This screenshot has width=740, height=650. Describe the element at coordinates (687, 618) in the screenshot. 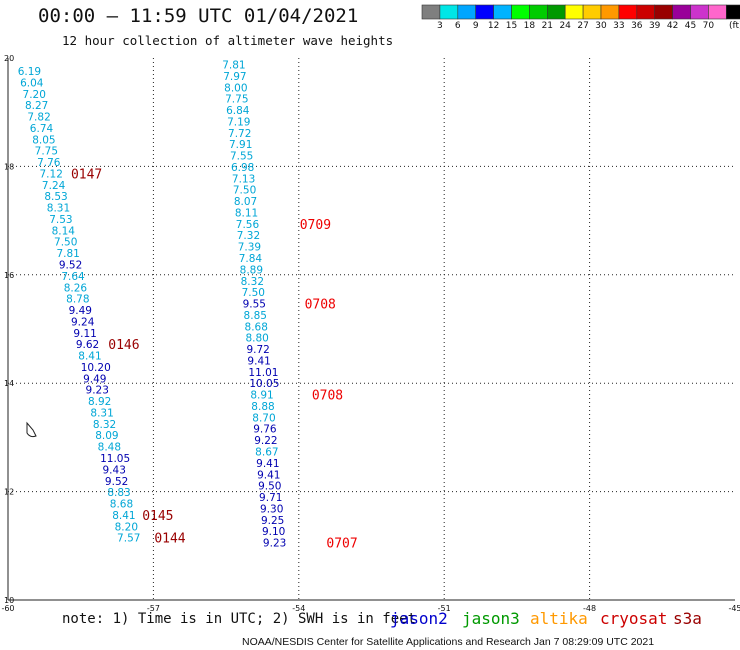

I see `legend-s3a: s3a` at that location.